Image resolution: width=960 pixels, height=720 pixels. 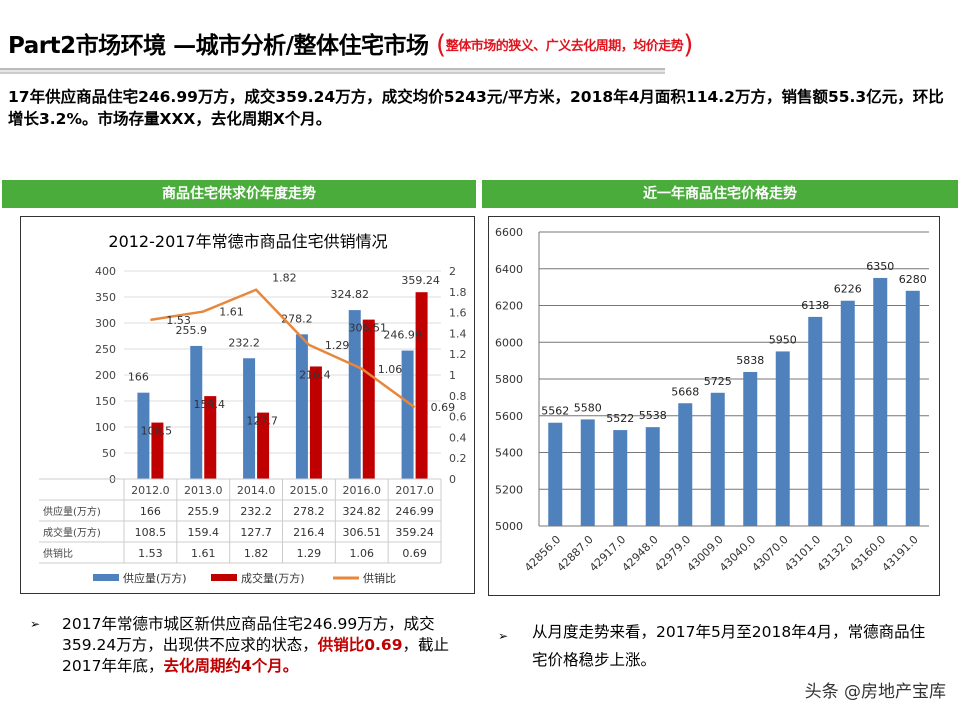 What do you see at coordinates (243, 342) in the screenshot?
I see `supply-data-label: 232.2` at bounding box center [243, 342].